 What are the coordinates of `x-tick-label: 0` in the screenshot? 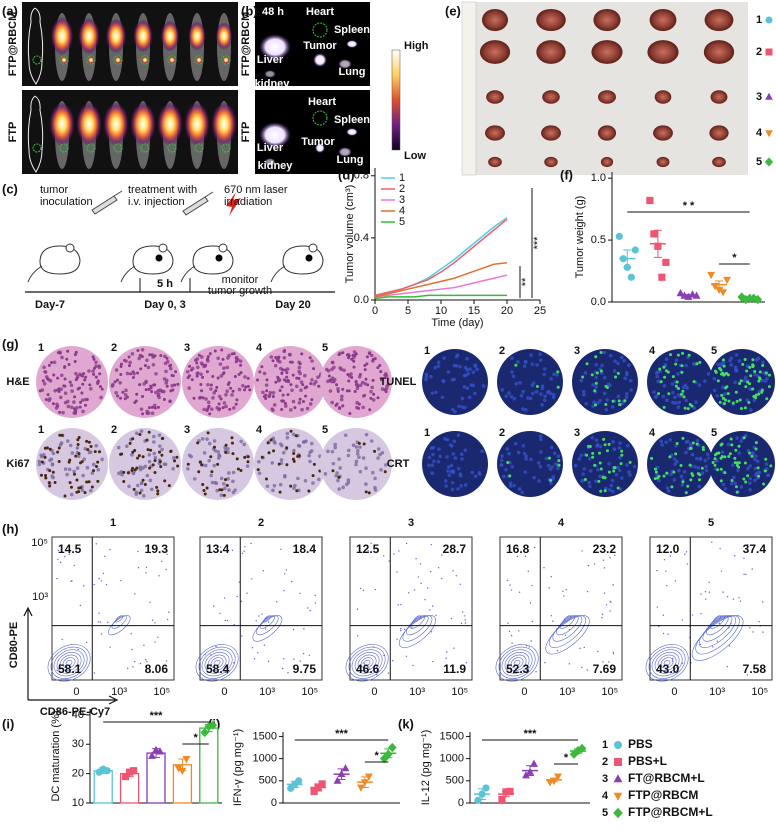 It's located at (224, 692).